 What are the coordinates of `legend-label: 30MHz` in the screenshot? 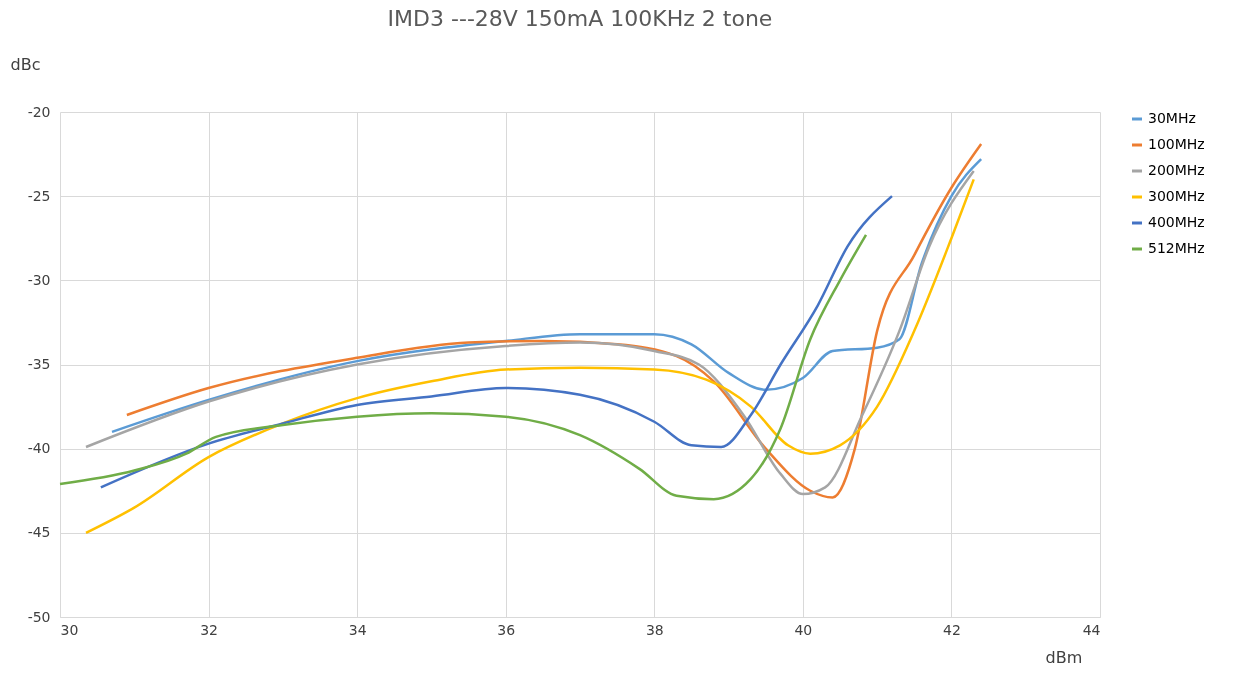 It's located at (1172, 118).